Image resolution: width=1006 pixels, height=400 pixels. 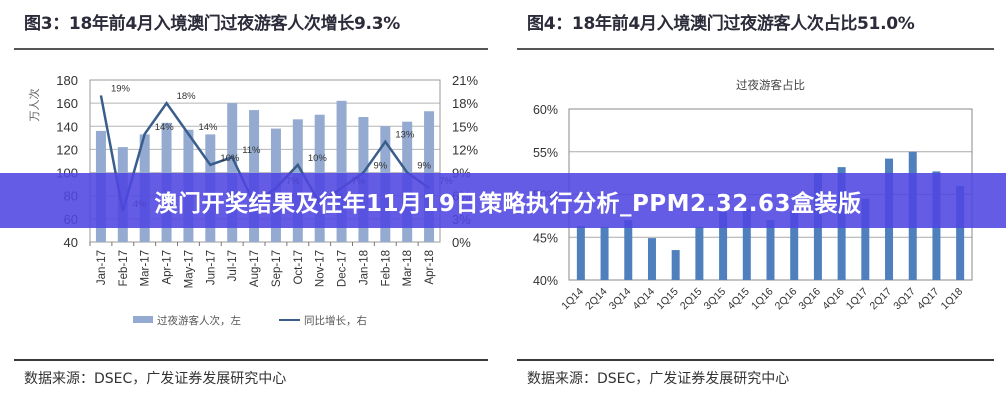 I want to click on x-tick-label: Nov-17, so click(x=321, y=268).